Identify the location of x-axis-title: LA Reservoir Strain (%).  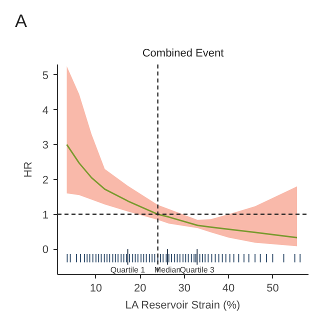
(182, 306).